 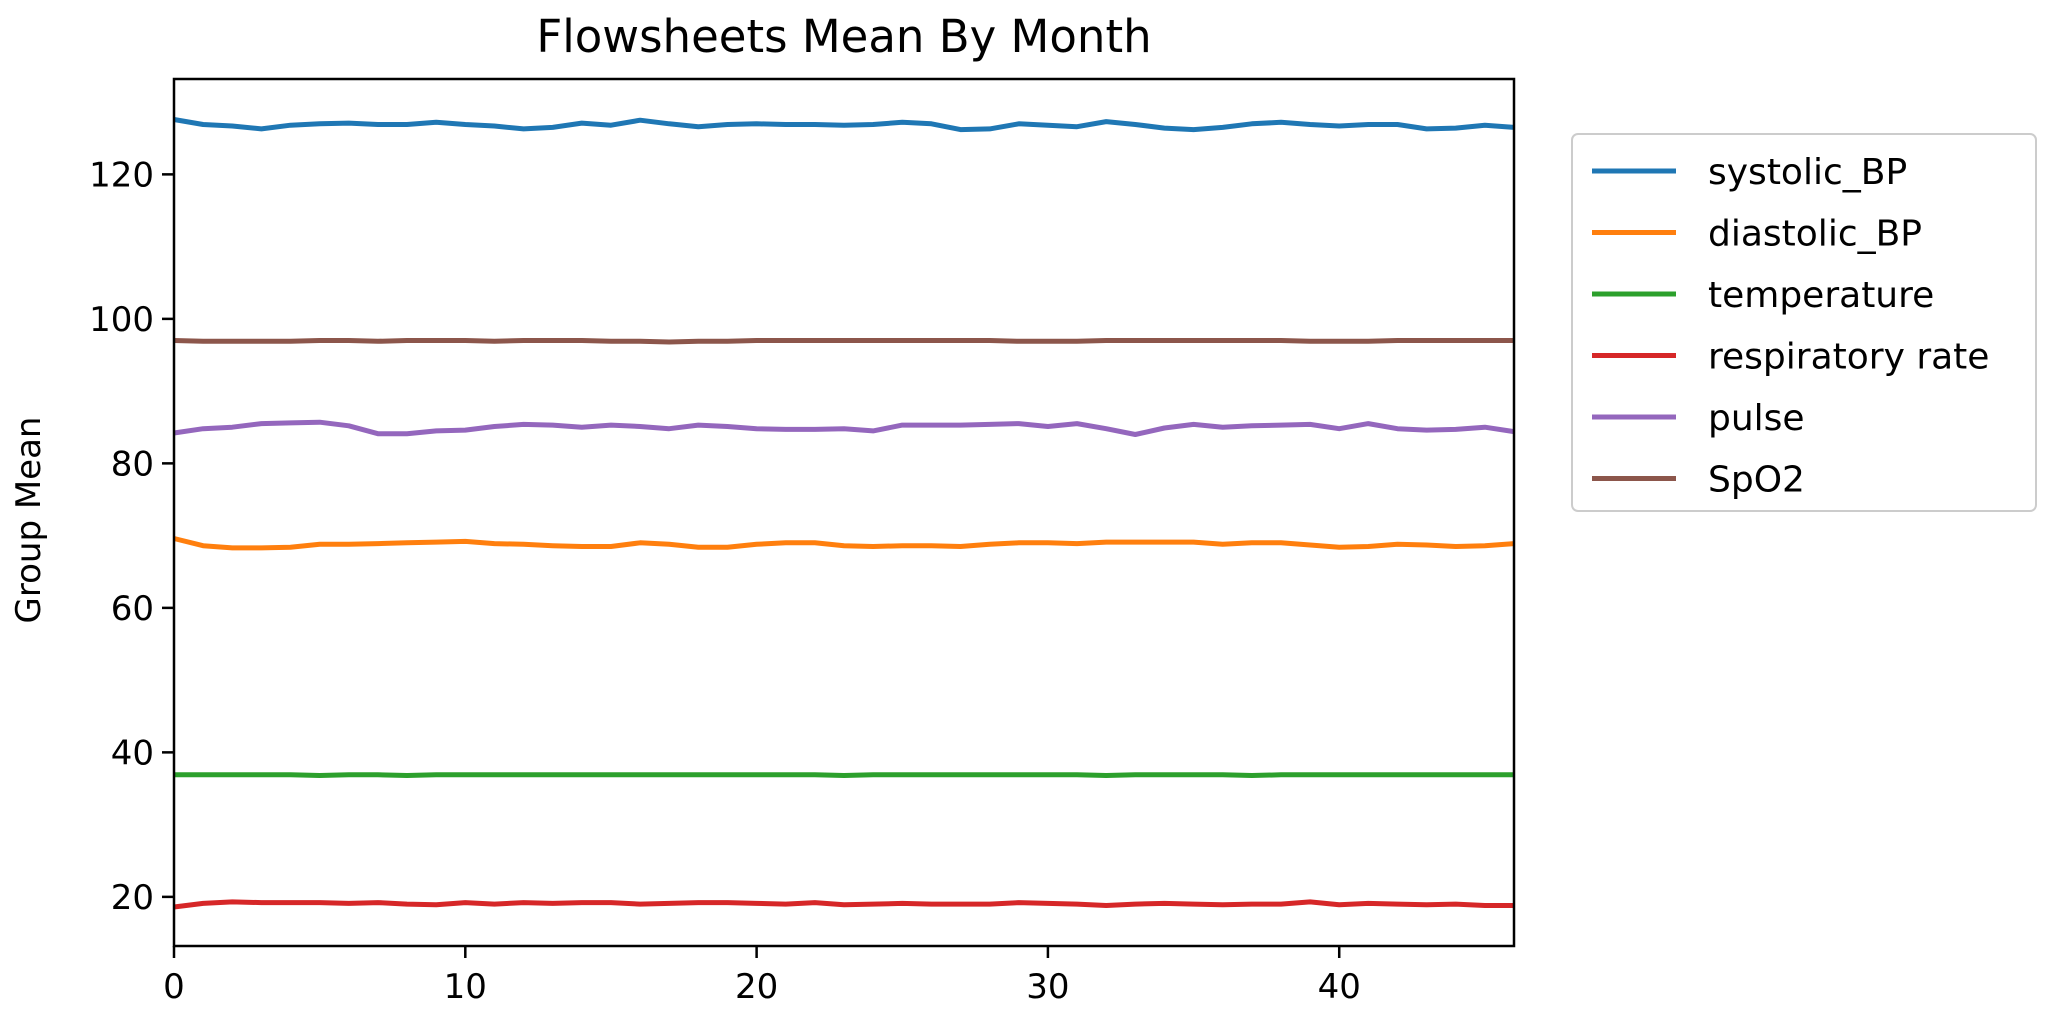 What do you see at coordinates (1047, 987) in the screenshot?
I see `x-tick-label: 30` at bounding box center [1047, 987].